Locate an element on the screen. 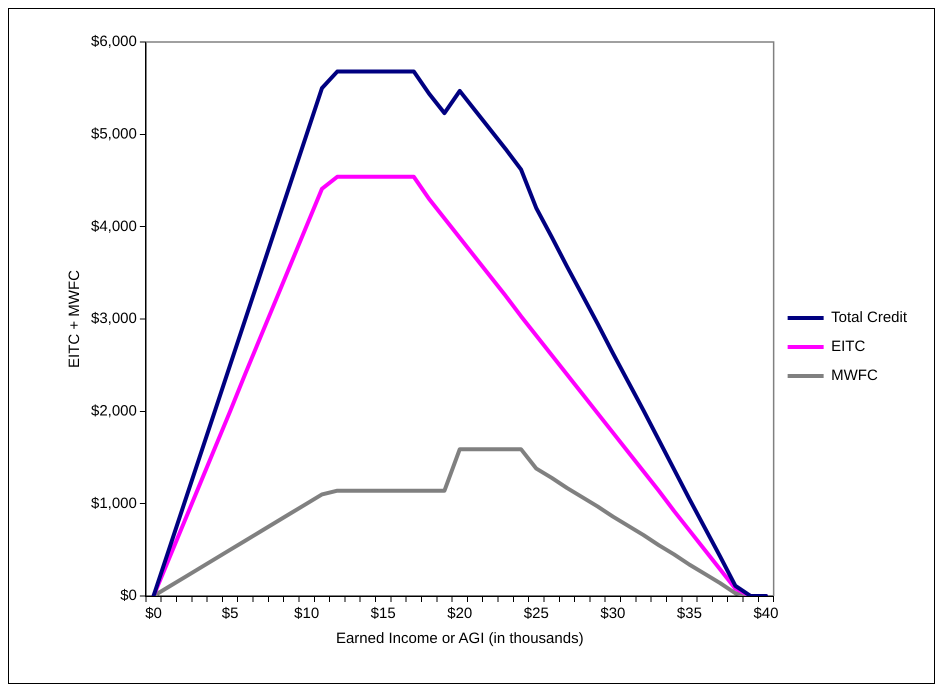 The width and height of the screenshot is (943, 692). y-tick-label: $4,000 is located at coordinates (113, 226).